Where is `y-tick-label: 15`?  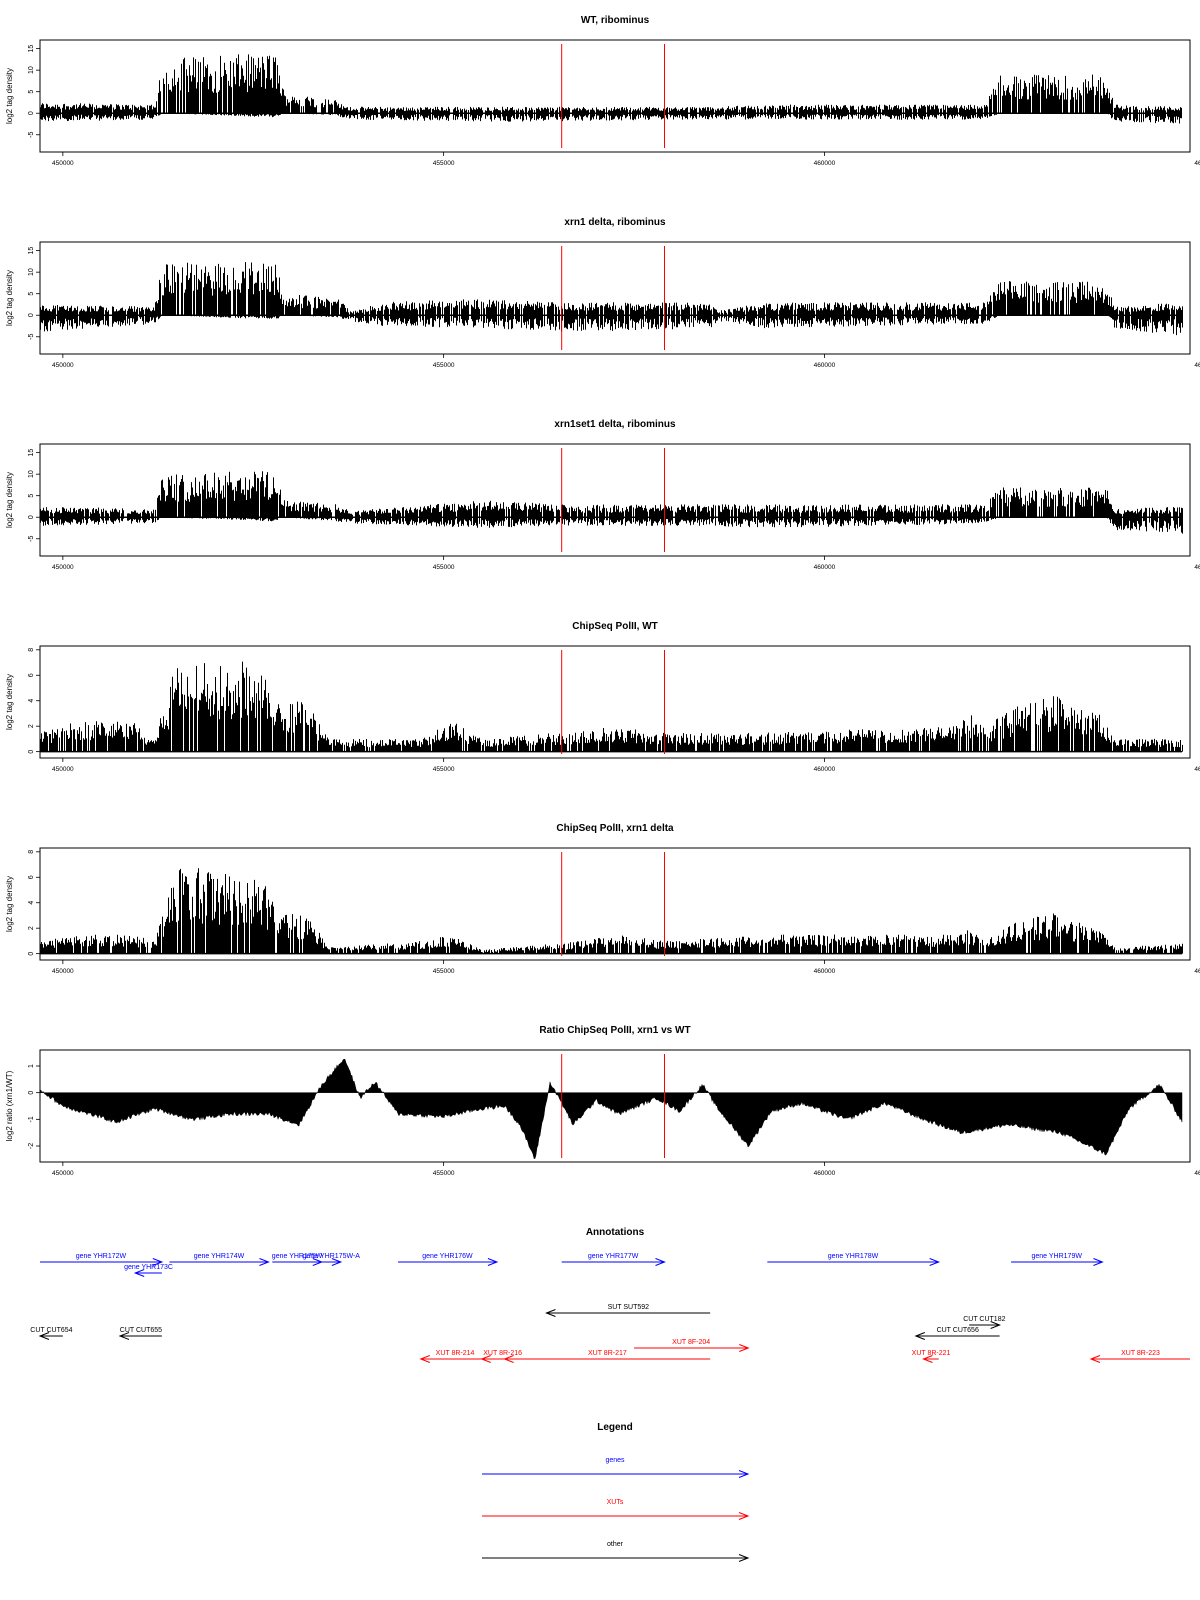
y-tick-label: 15 is located at coordinates (31, 49).